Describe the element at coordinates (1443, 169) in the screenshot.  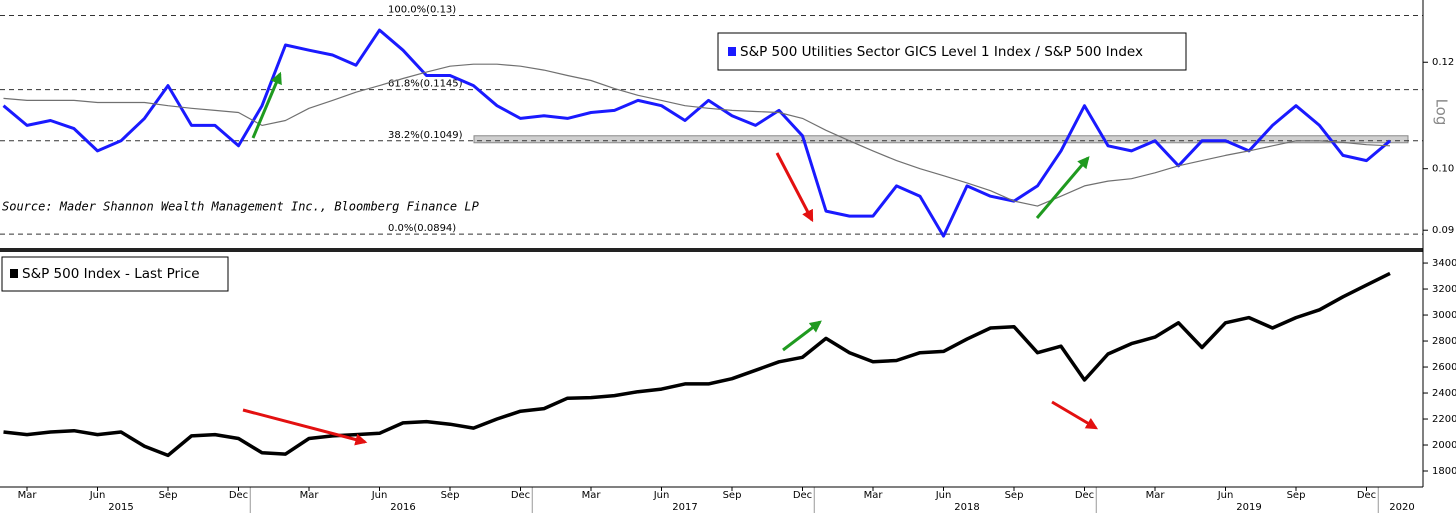
I see `y-tick-label: 0.10` at that location.